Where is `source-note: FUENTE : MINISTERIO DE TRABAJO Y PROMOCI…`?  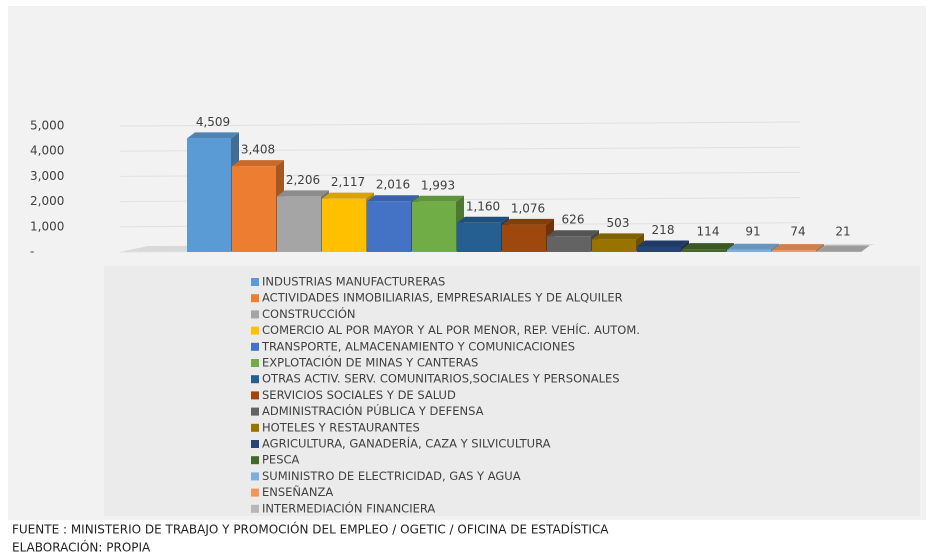 source-note: FUENTE : MINISTERIO DE TRABAJO Y PROMOCI… is located at coordinates (310, 529).